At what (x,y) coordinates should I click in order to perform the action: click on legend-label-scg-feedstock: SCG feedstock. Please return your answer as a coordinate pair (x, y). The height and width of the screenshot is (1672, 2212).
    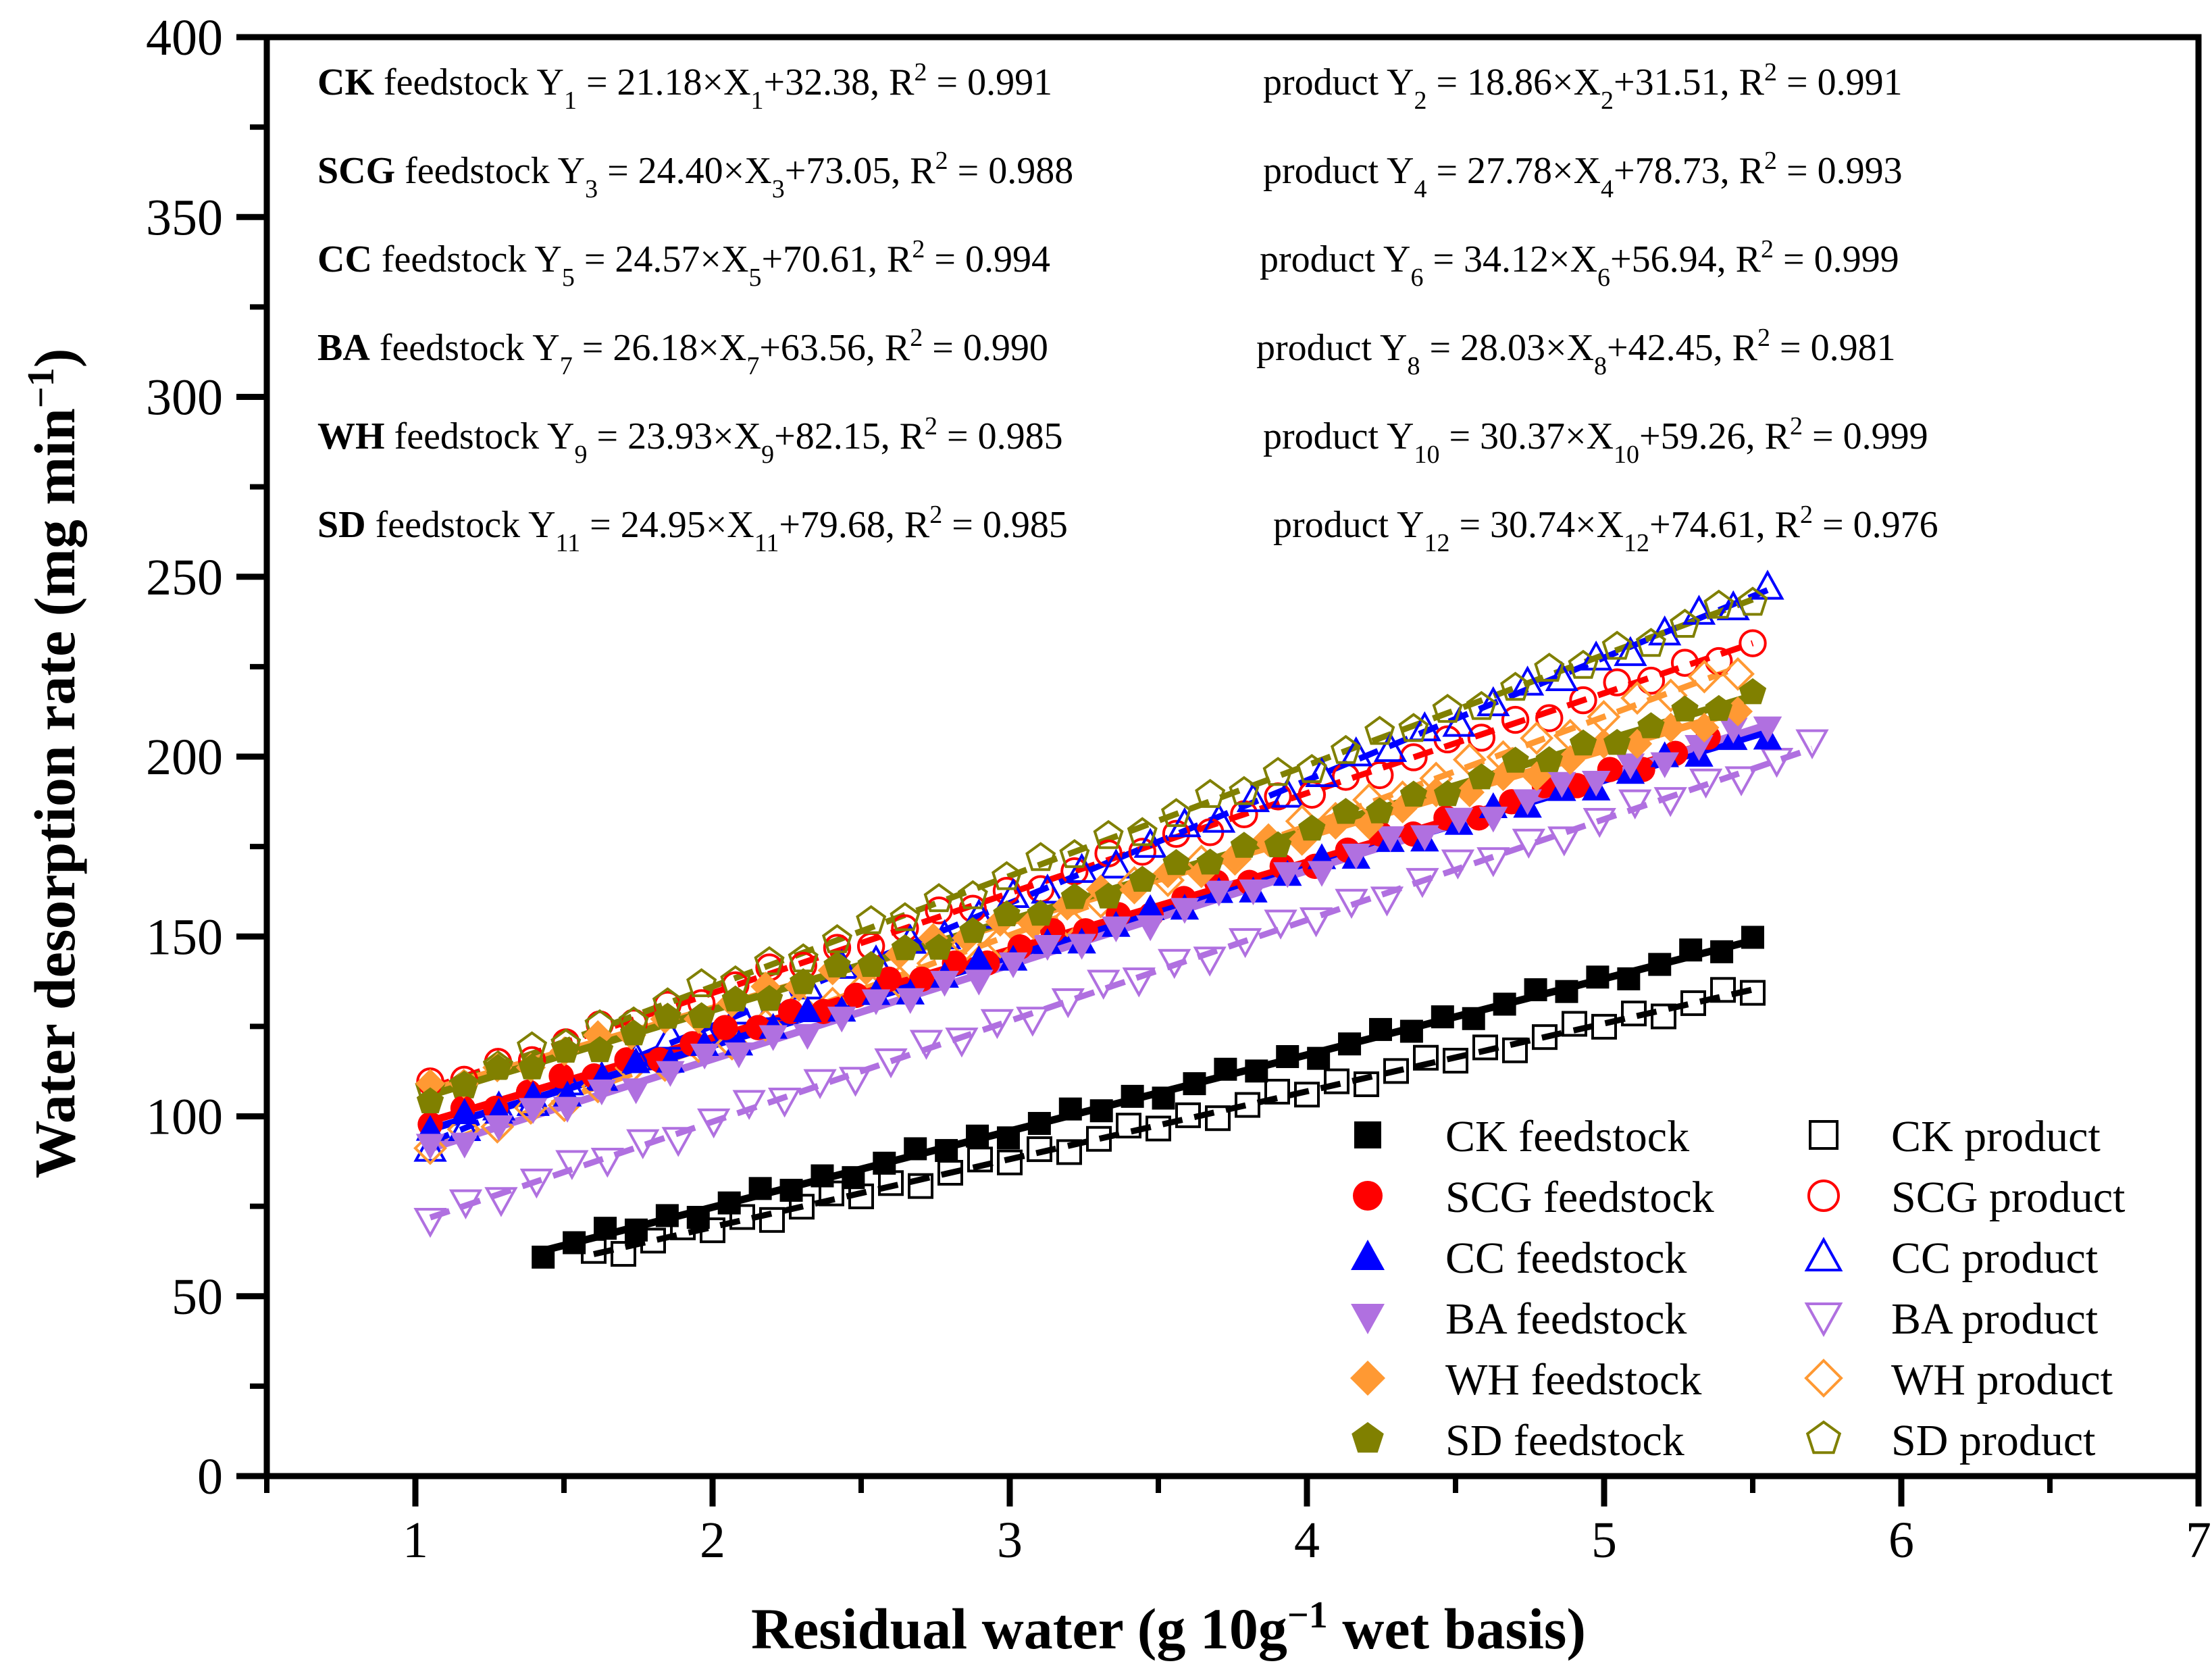
    Looking at the image, I should click on (1579, 1198).